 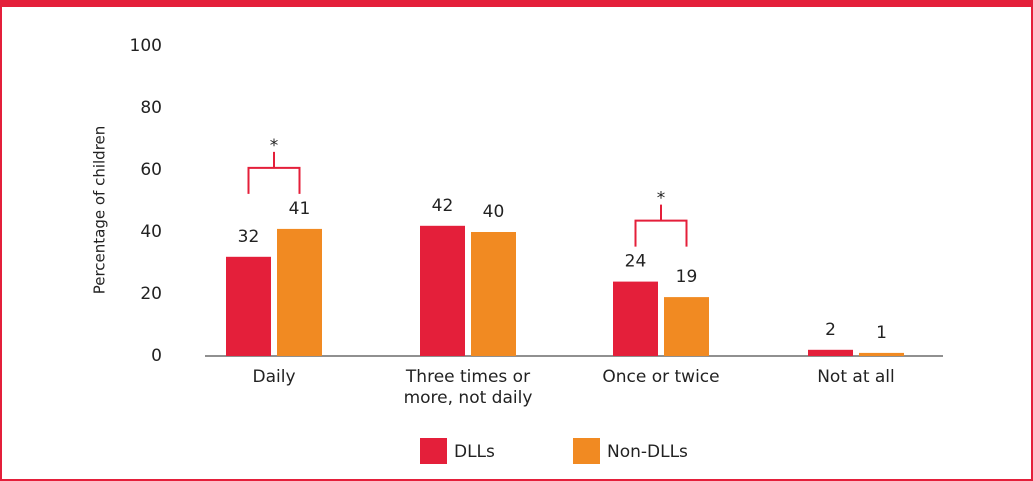 I want to click on y-tick-label: 40, so click(x=151, y=232).